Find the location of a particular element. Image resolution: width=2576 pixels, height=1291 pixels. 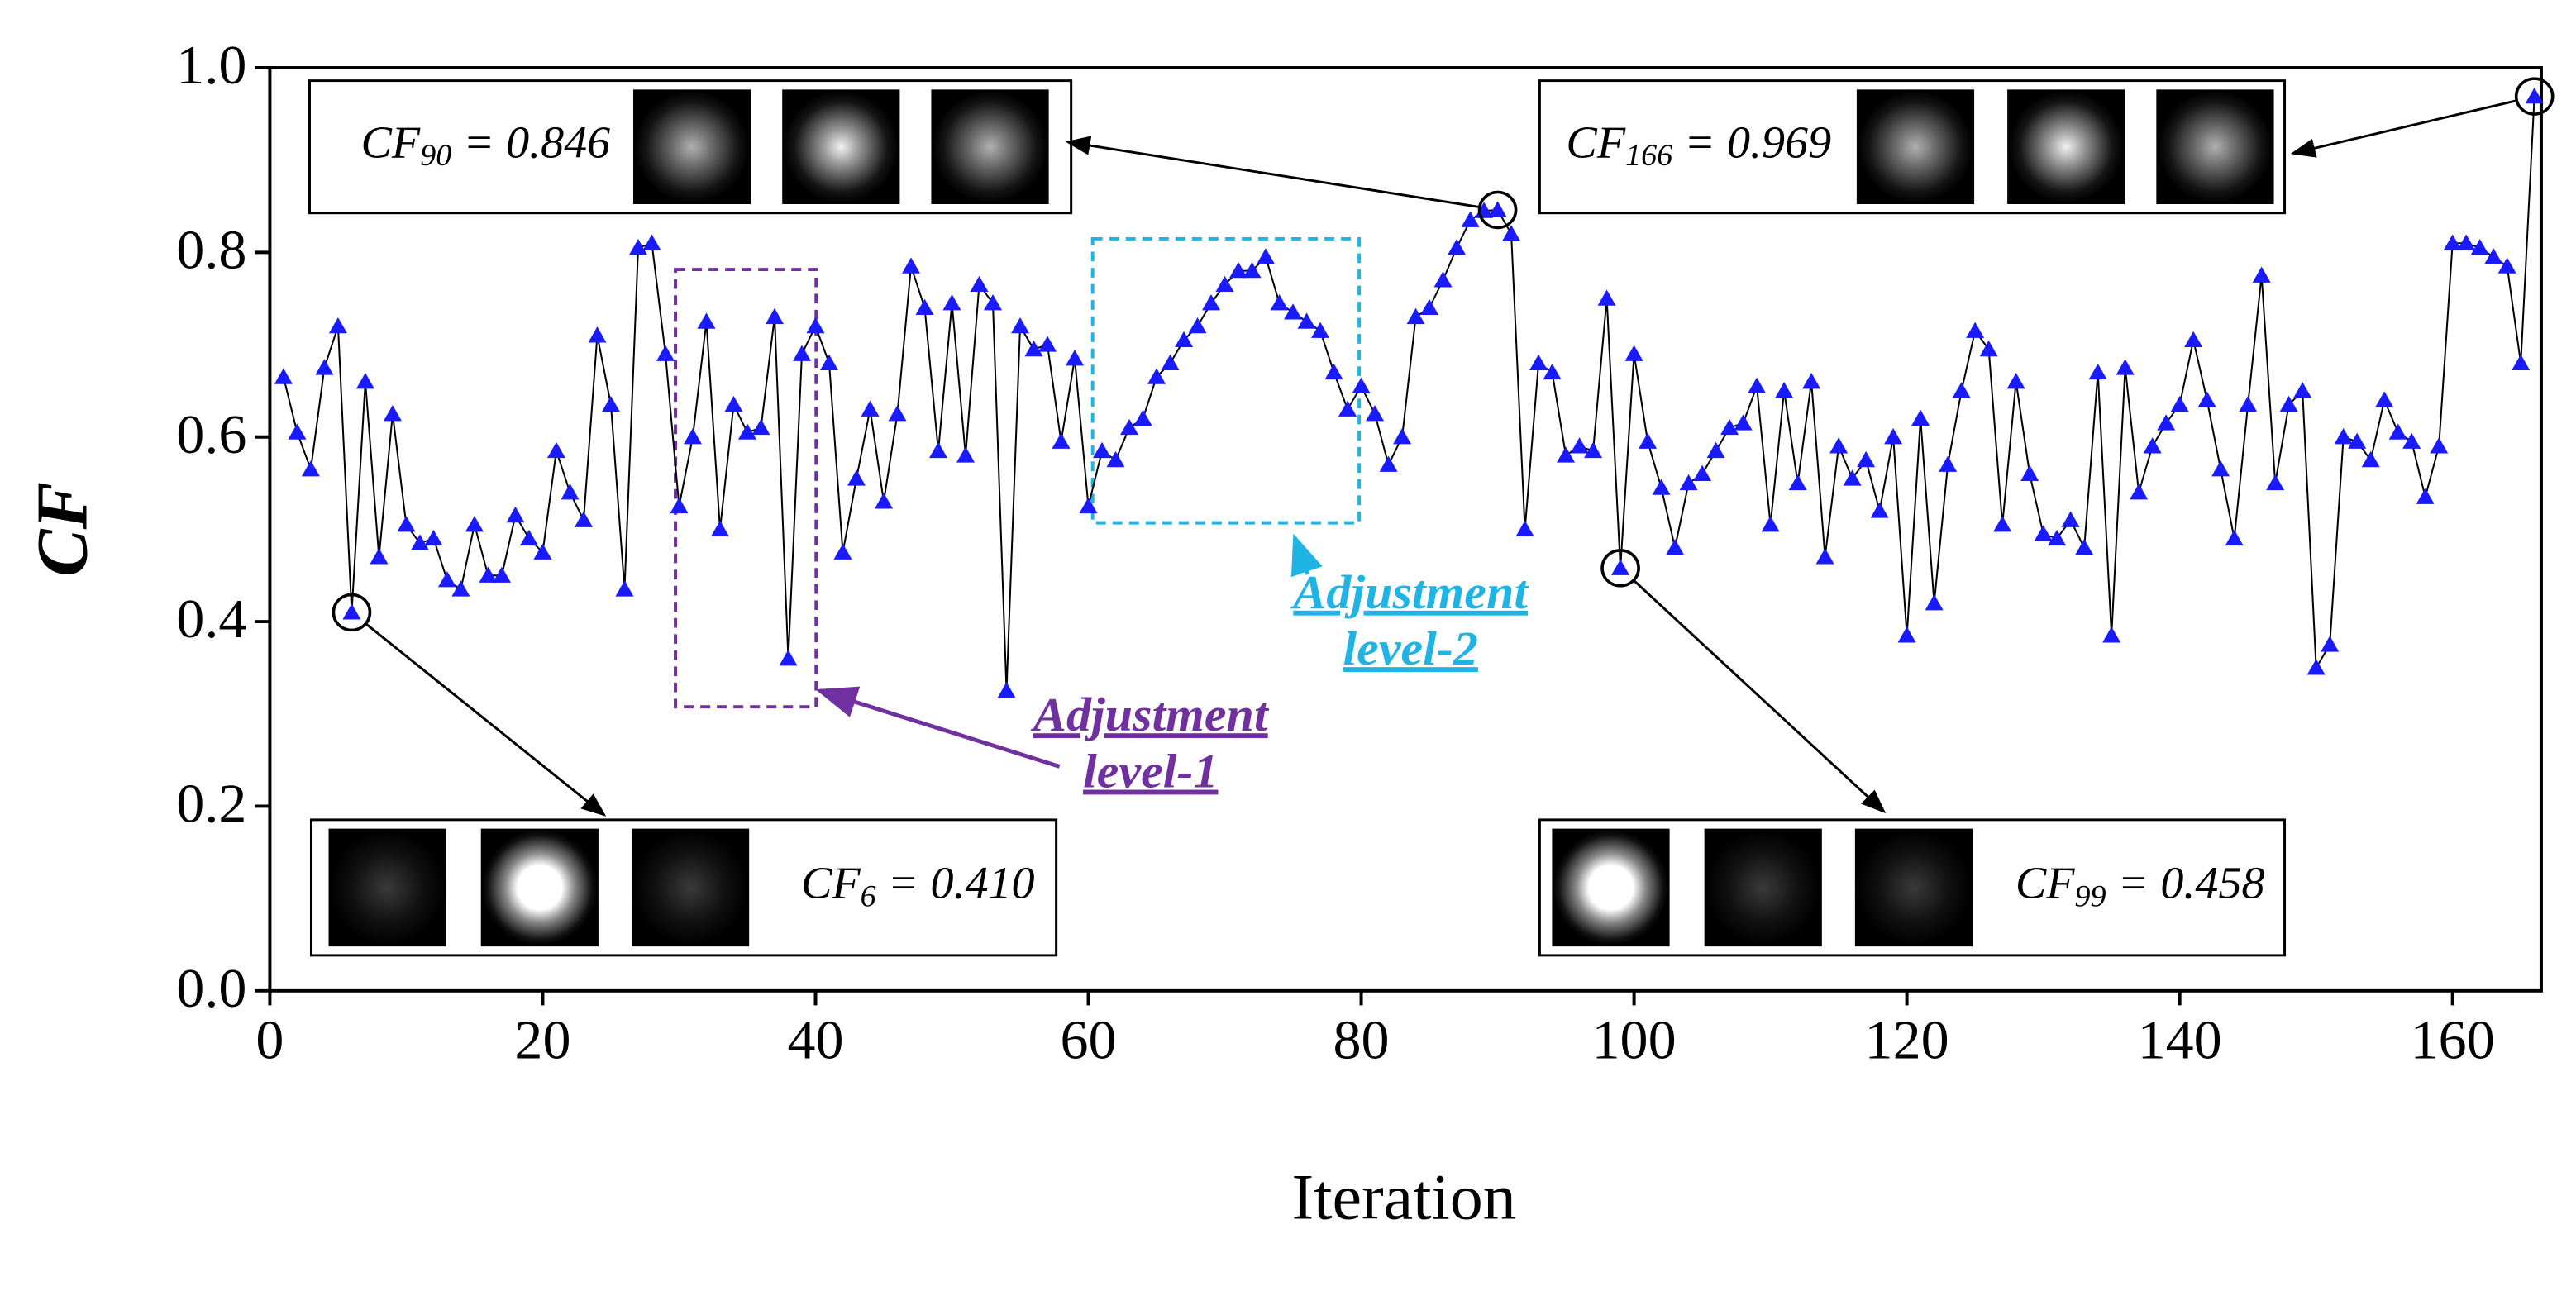

x-tick-label: 120 is located at coordinates (1907, 1039).